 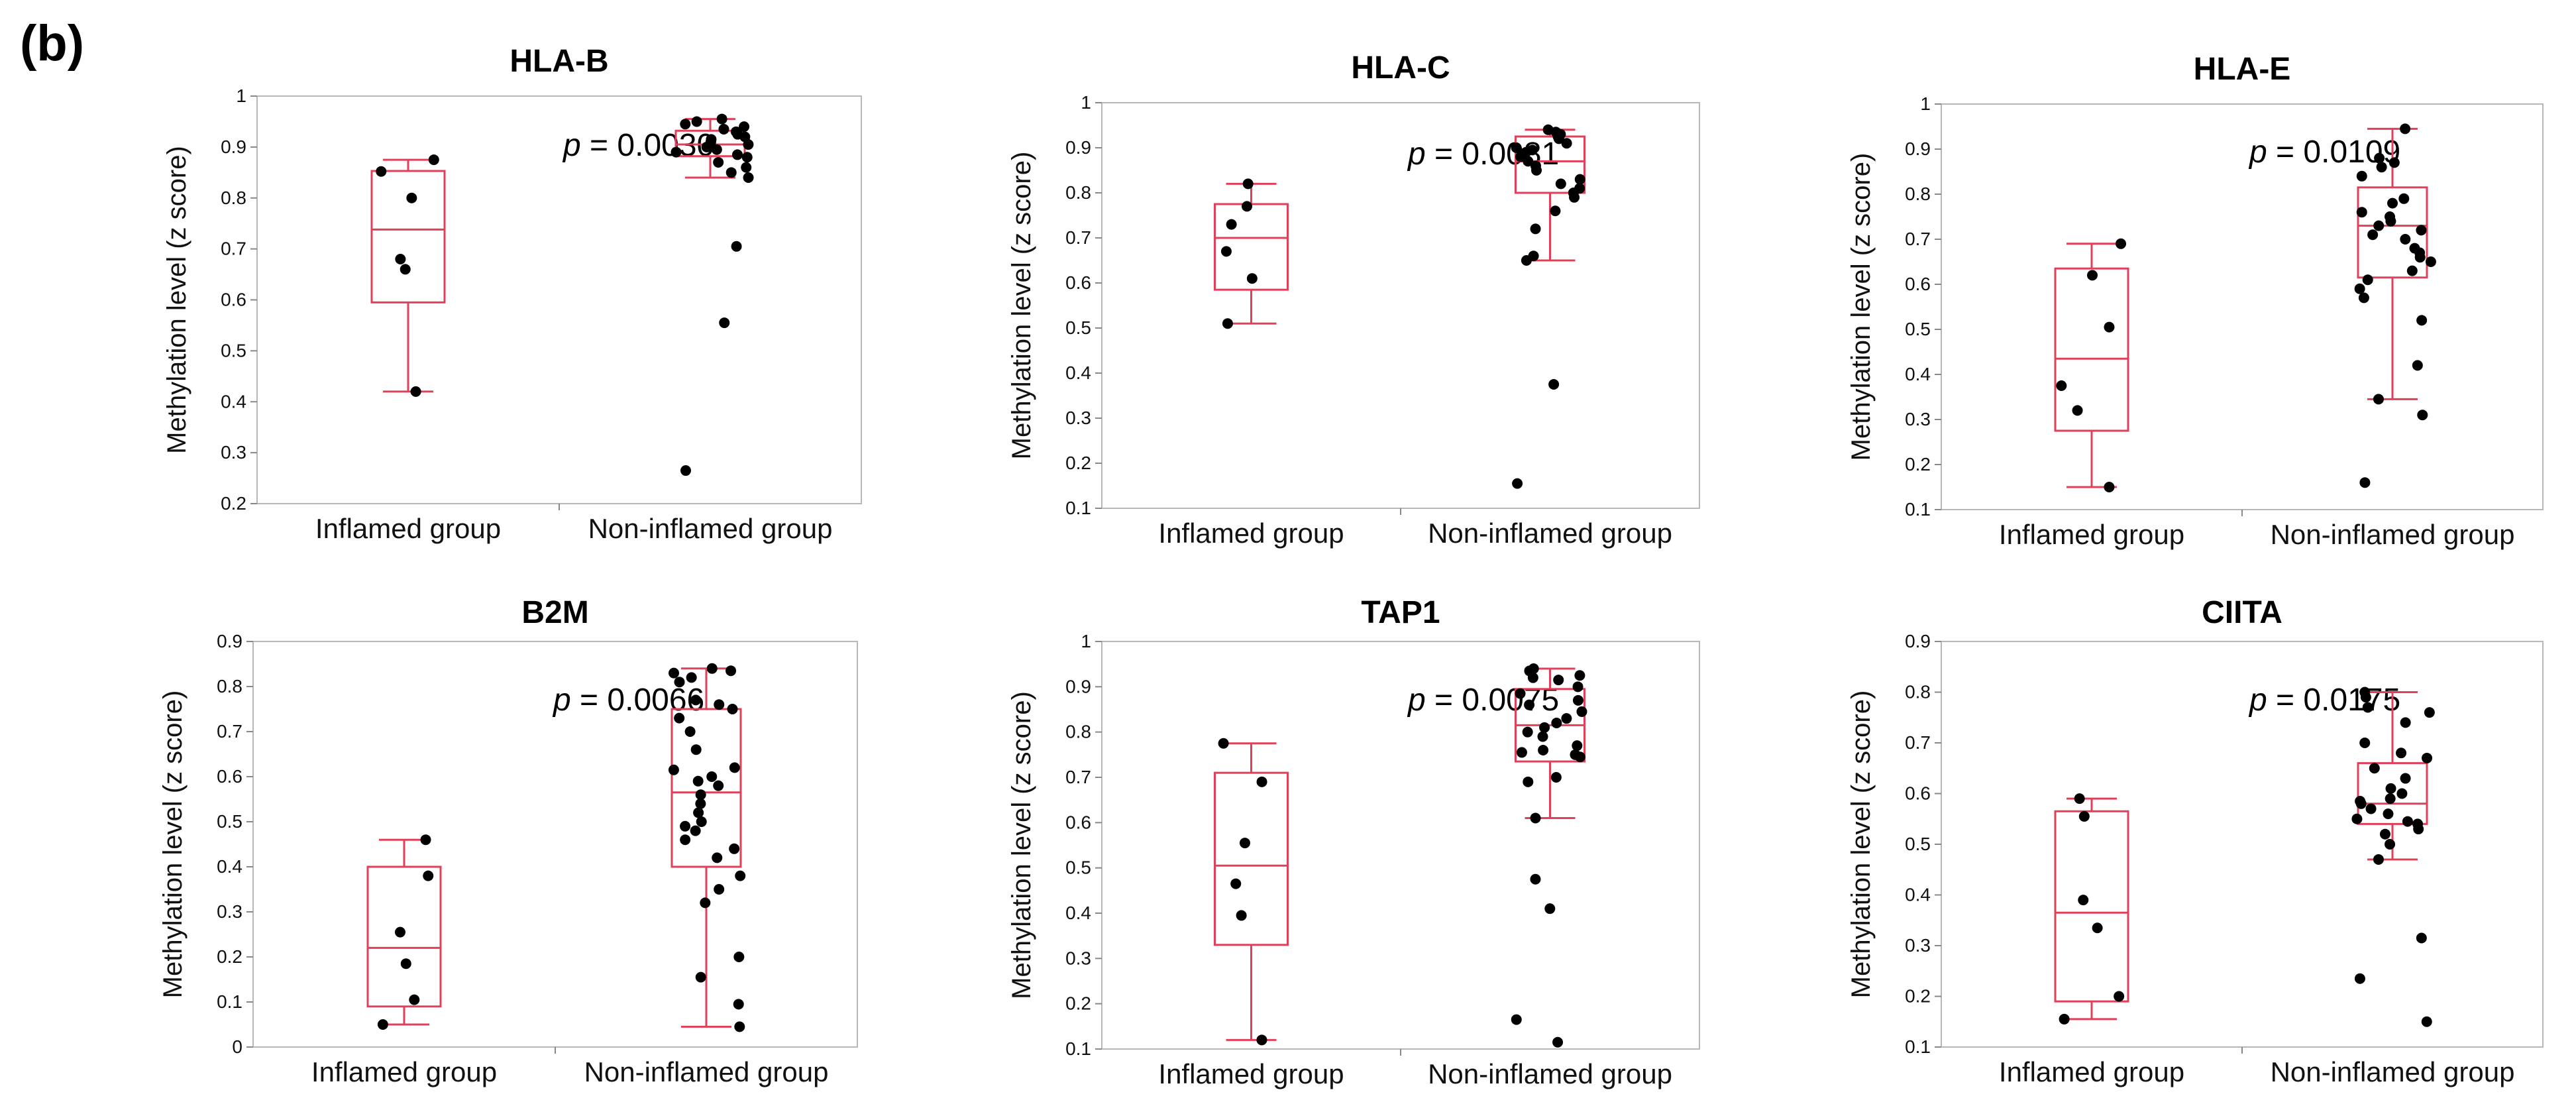 I want to click on chart-title: HLA-C, so click(x=1401, y=67).